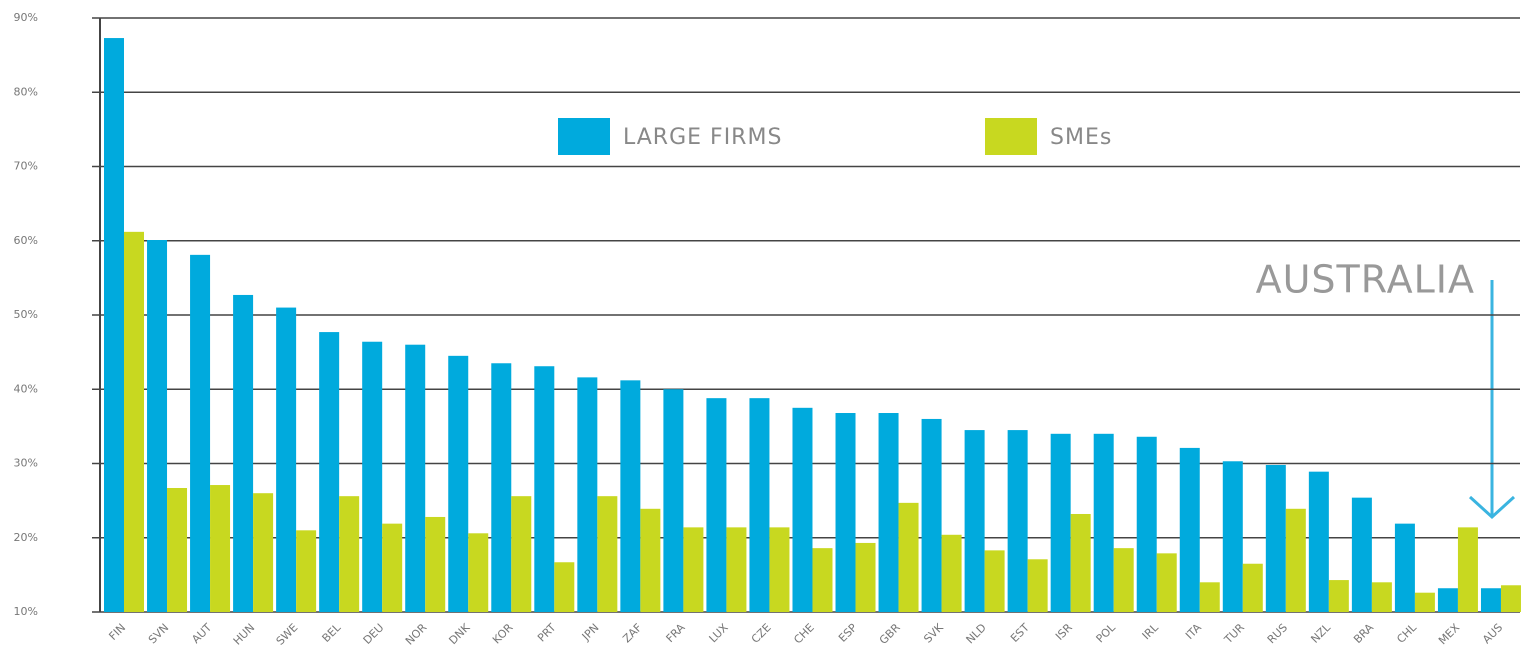  What do you see at coordinates (201, 633) in the screenshot?
I see `x-tick-label: AUT` at bounding box center [201, 633].